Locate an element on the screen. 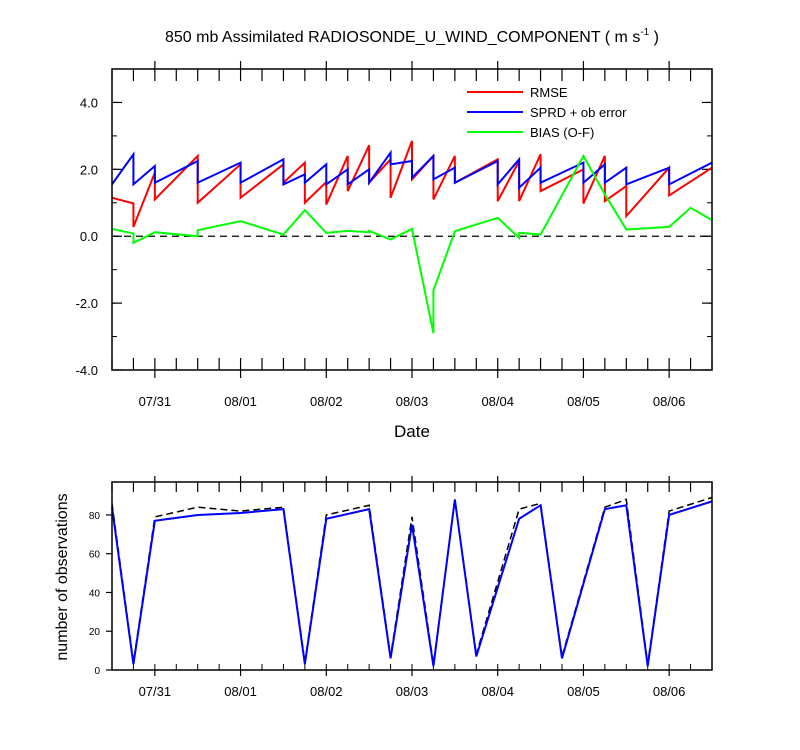  bottom-y-ticks: 0 20 40 60 80 is located at coordinates (100, 594).